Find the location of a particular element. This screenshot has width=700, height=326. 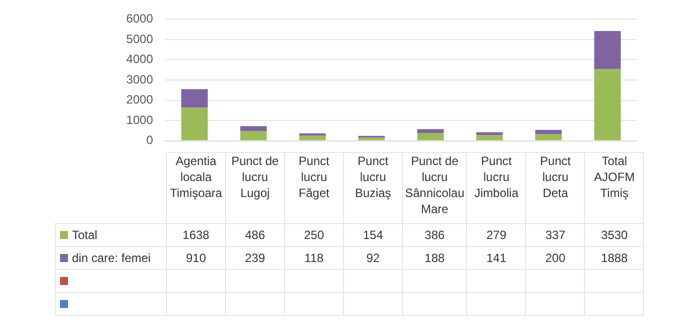

data-label: 3530 is located at coordinates (614, 235).